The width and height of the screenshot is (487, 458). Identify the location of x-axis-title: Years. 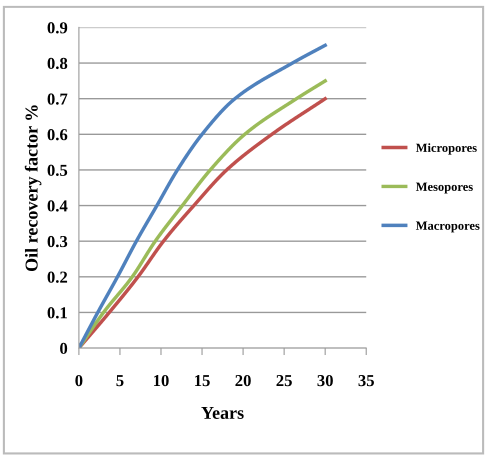
(222, 412).